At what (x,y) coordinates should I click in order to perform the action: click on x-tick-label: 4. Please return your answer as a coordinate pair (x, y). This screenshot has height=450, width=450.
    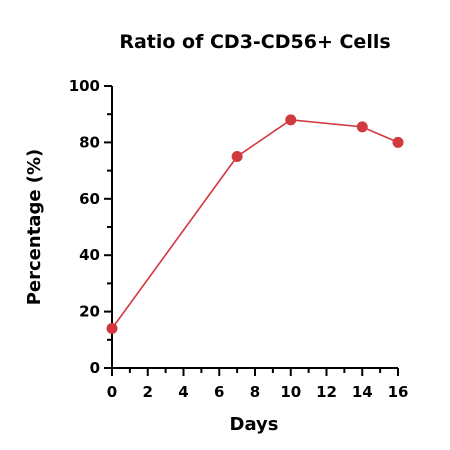
    Looking at the image, I should click on (183, 392).